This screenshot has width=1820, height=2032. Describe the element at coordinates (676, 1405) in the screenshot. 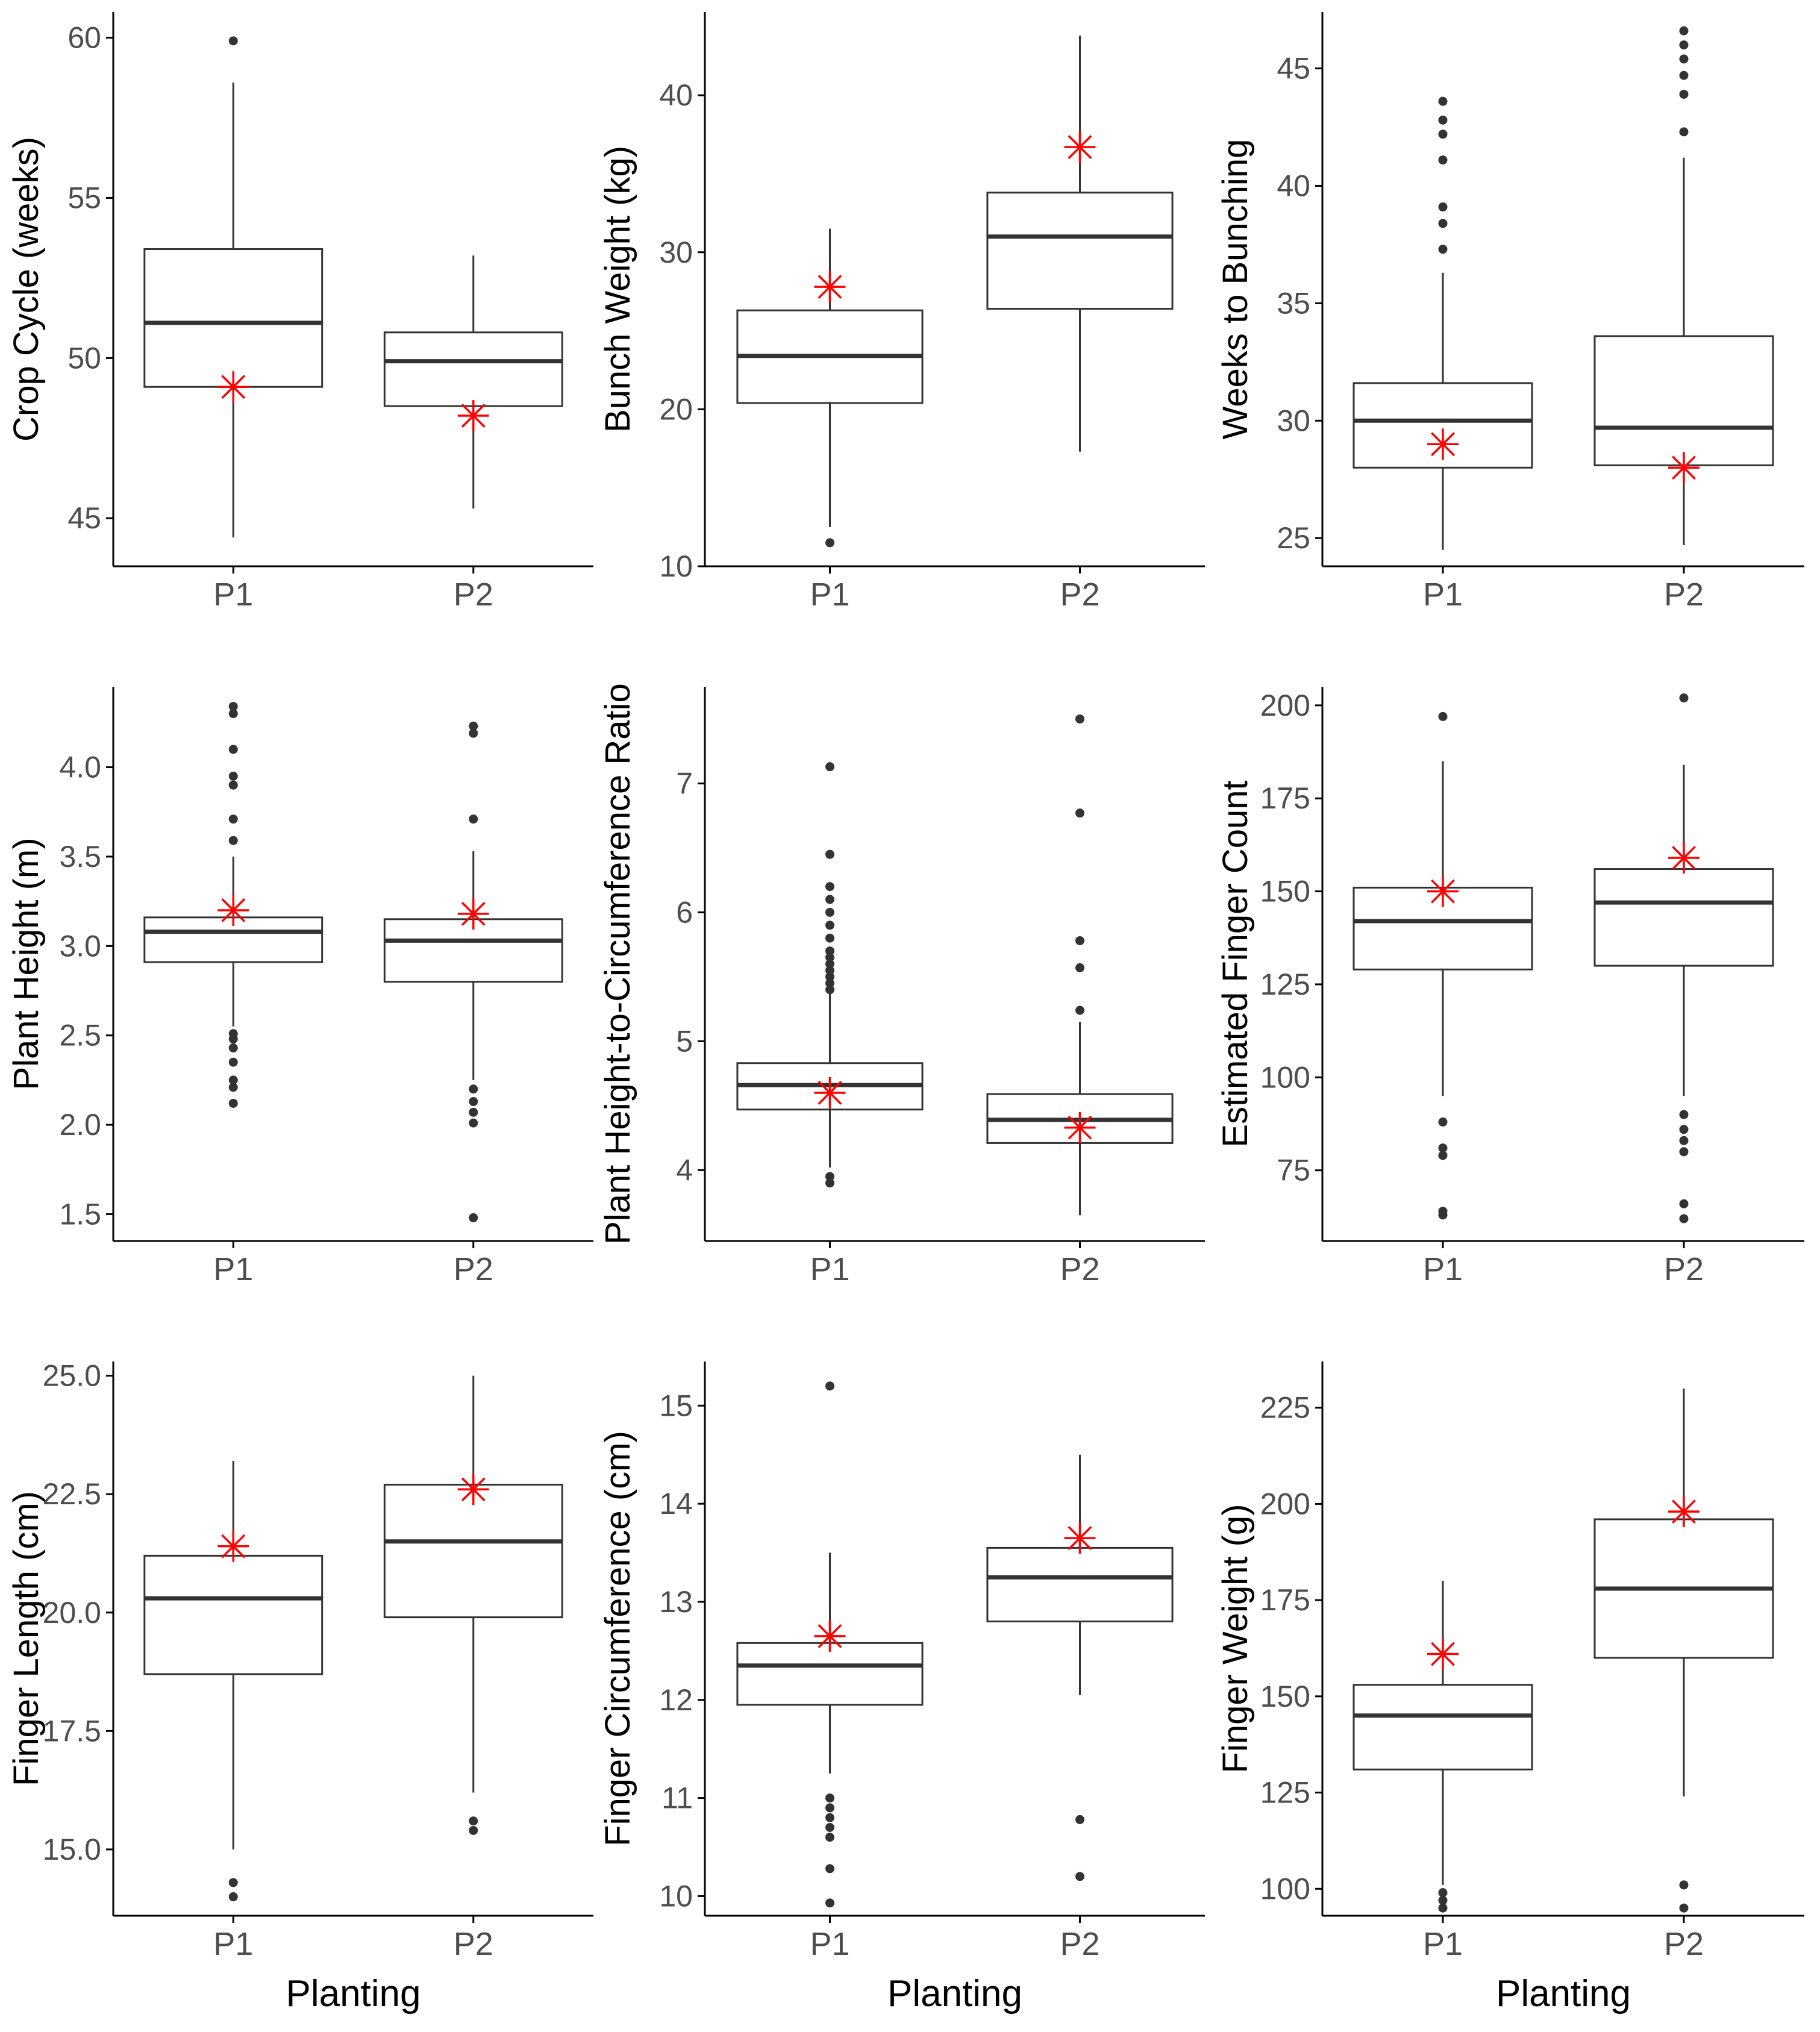

I see `y-tick-label: 15` at that location.